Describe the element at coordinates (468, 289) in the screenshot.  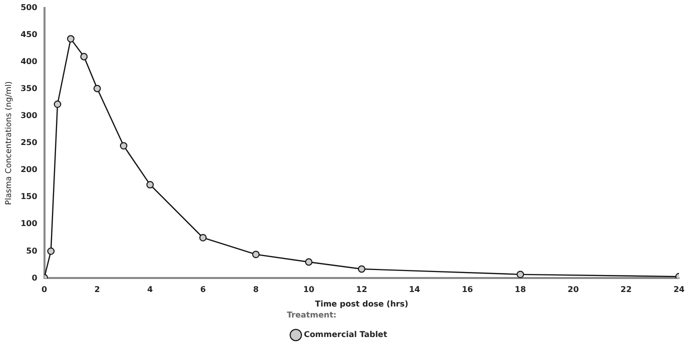
I see `x-tick-label: 16` at that location.